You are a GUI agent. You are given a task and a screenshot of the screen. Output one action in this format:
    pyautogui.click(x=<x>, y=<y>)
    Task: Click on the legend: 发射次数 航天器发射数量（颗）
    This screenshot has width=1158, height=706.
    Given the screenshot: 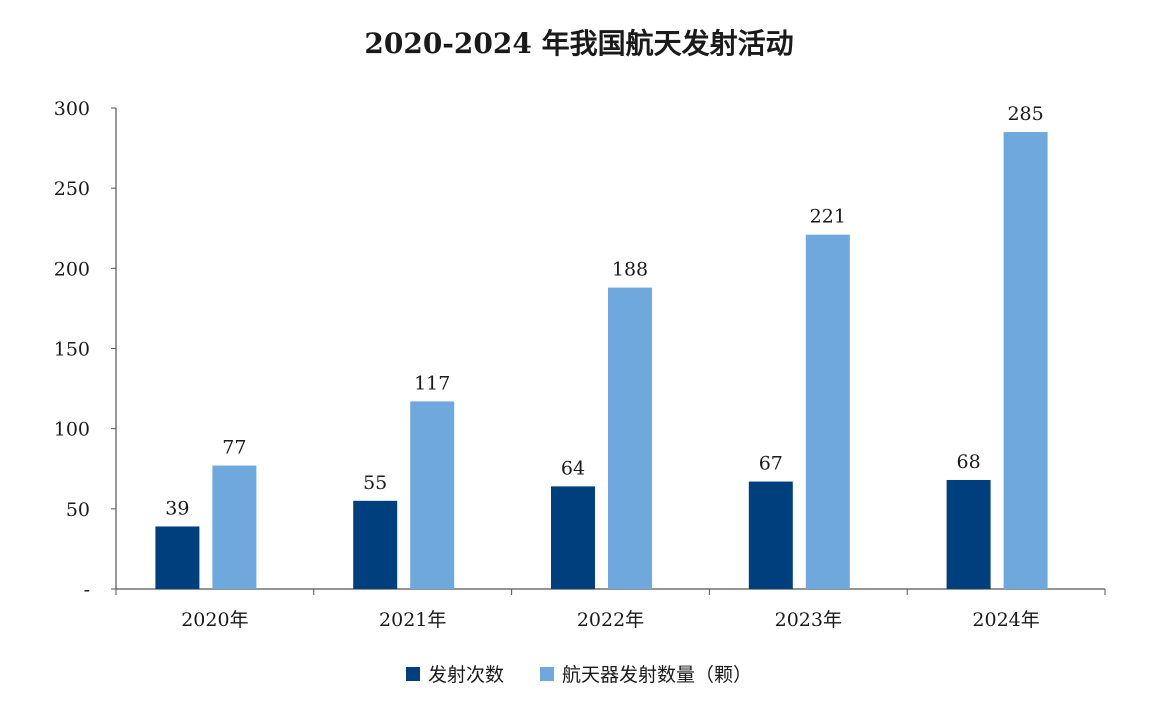 What is the action you would take?
    pyautogui.click(x=579, y=673)
    